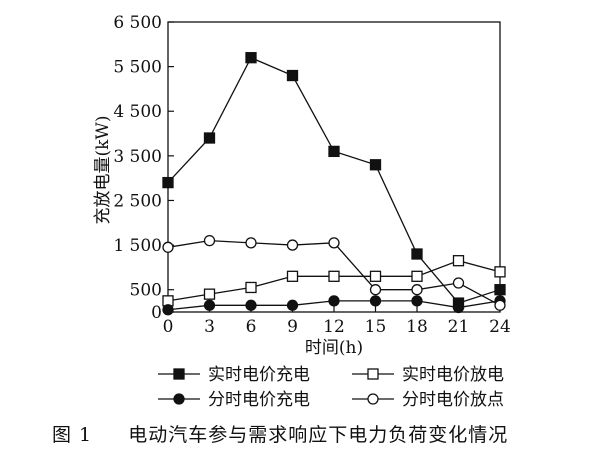  I want to click on legend-label: 实时电价放电, so click(453, 375).